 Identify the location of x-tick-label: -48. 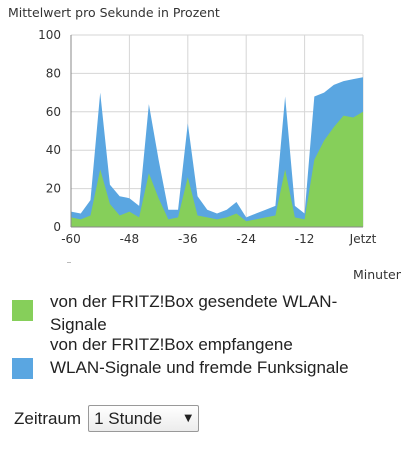
(130, 239).